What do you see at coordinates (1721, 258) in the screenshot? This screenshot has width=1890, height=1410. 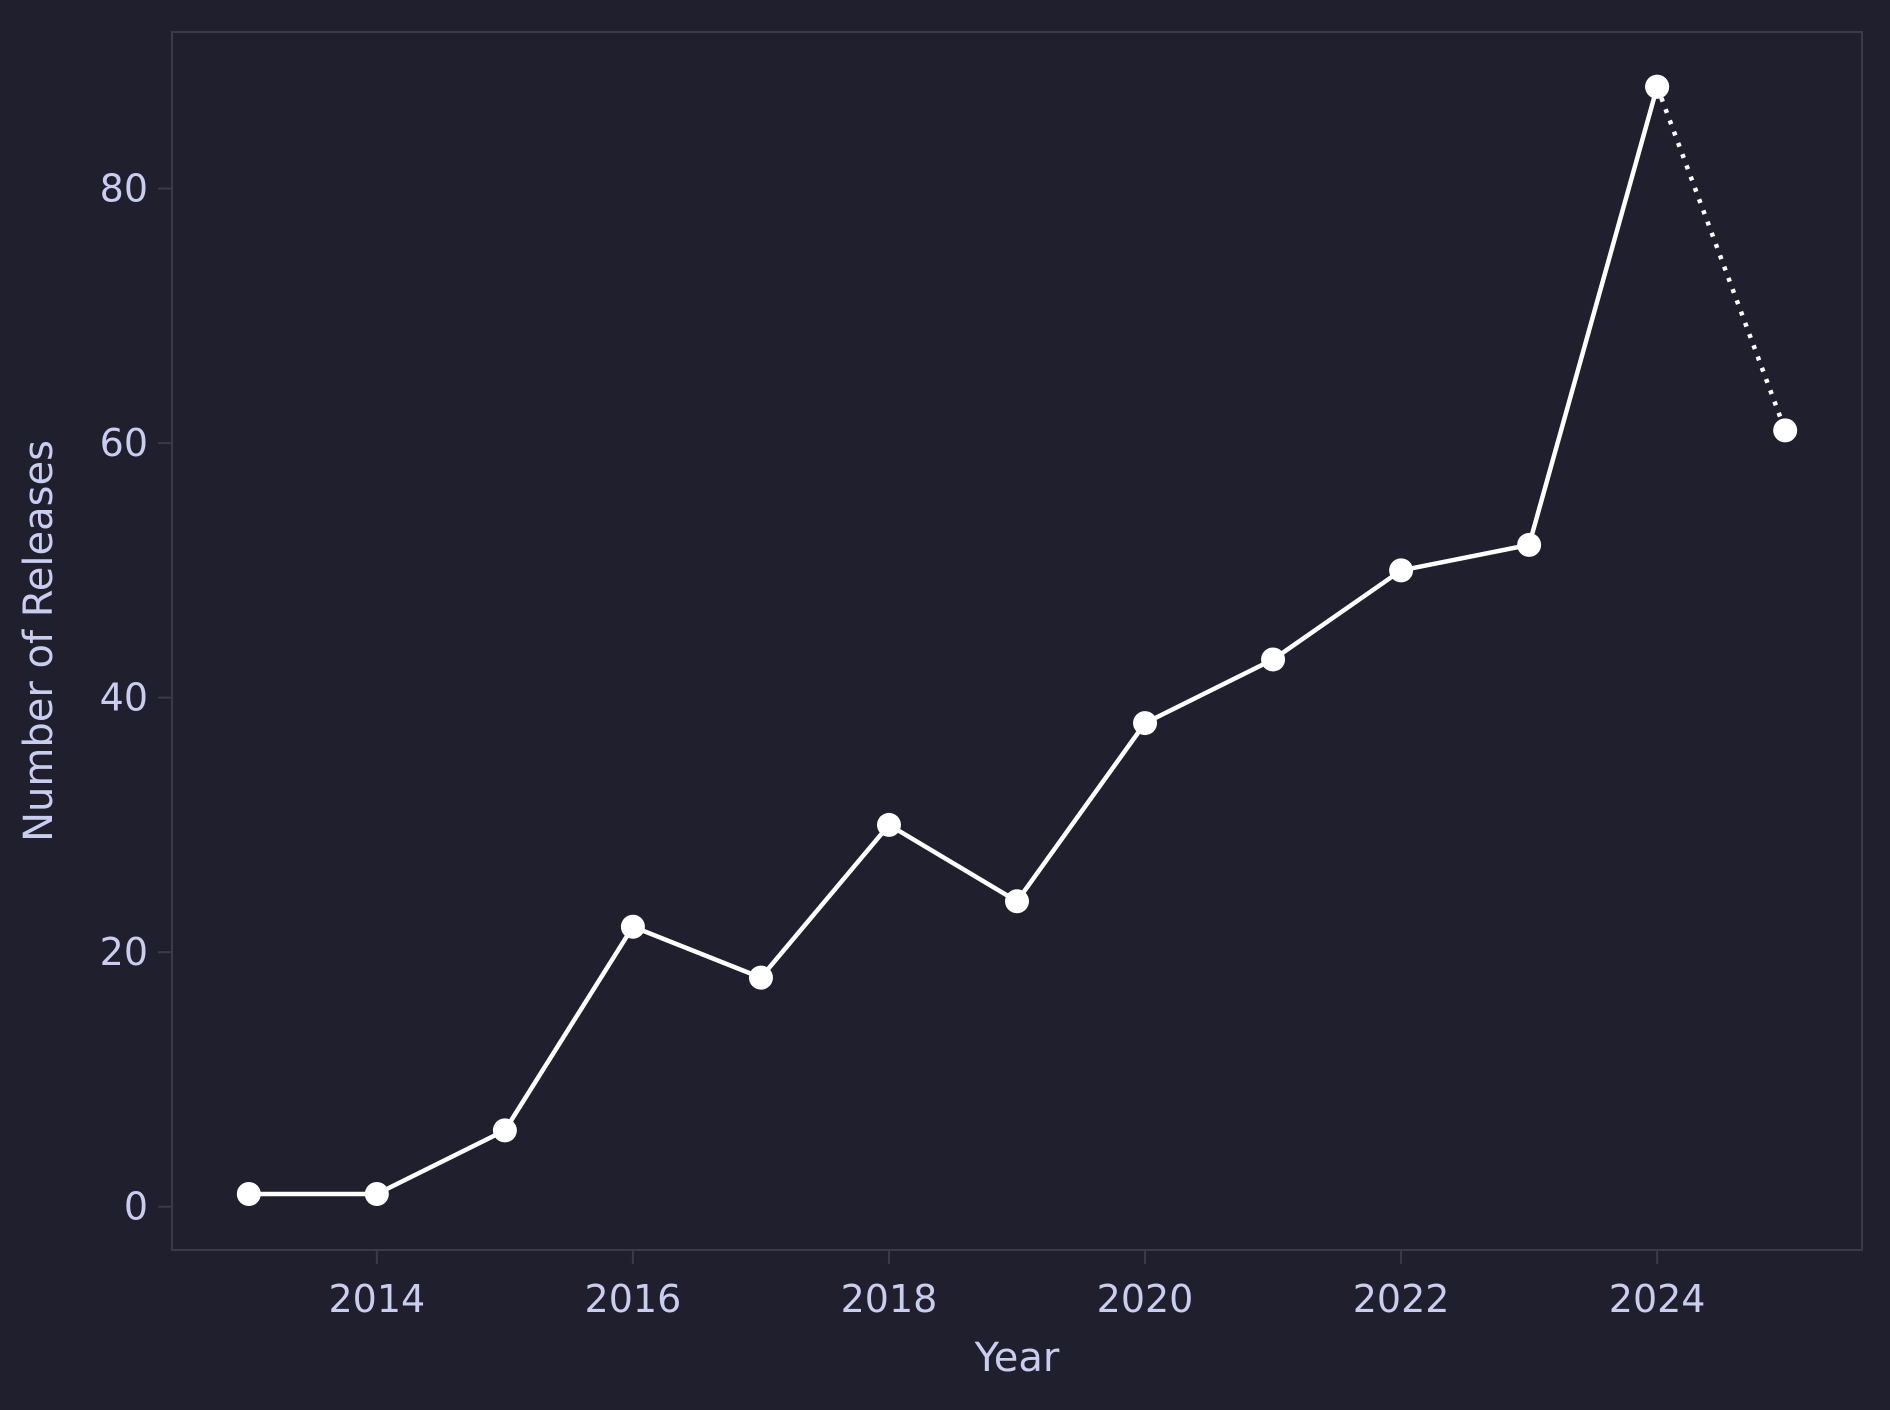 I see `series-line-dotted` at bounding box center [1721, 258].